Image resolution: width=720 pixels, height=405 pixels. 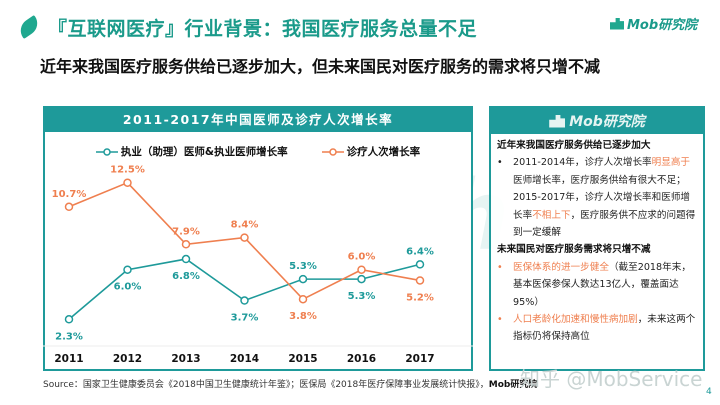 I want to click on data-label: 6.4%, so click(x=420, y=251).